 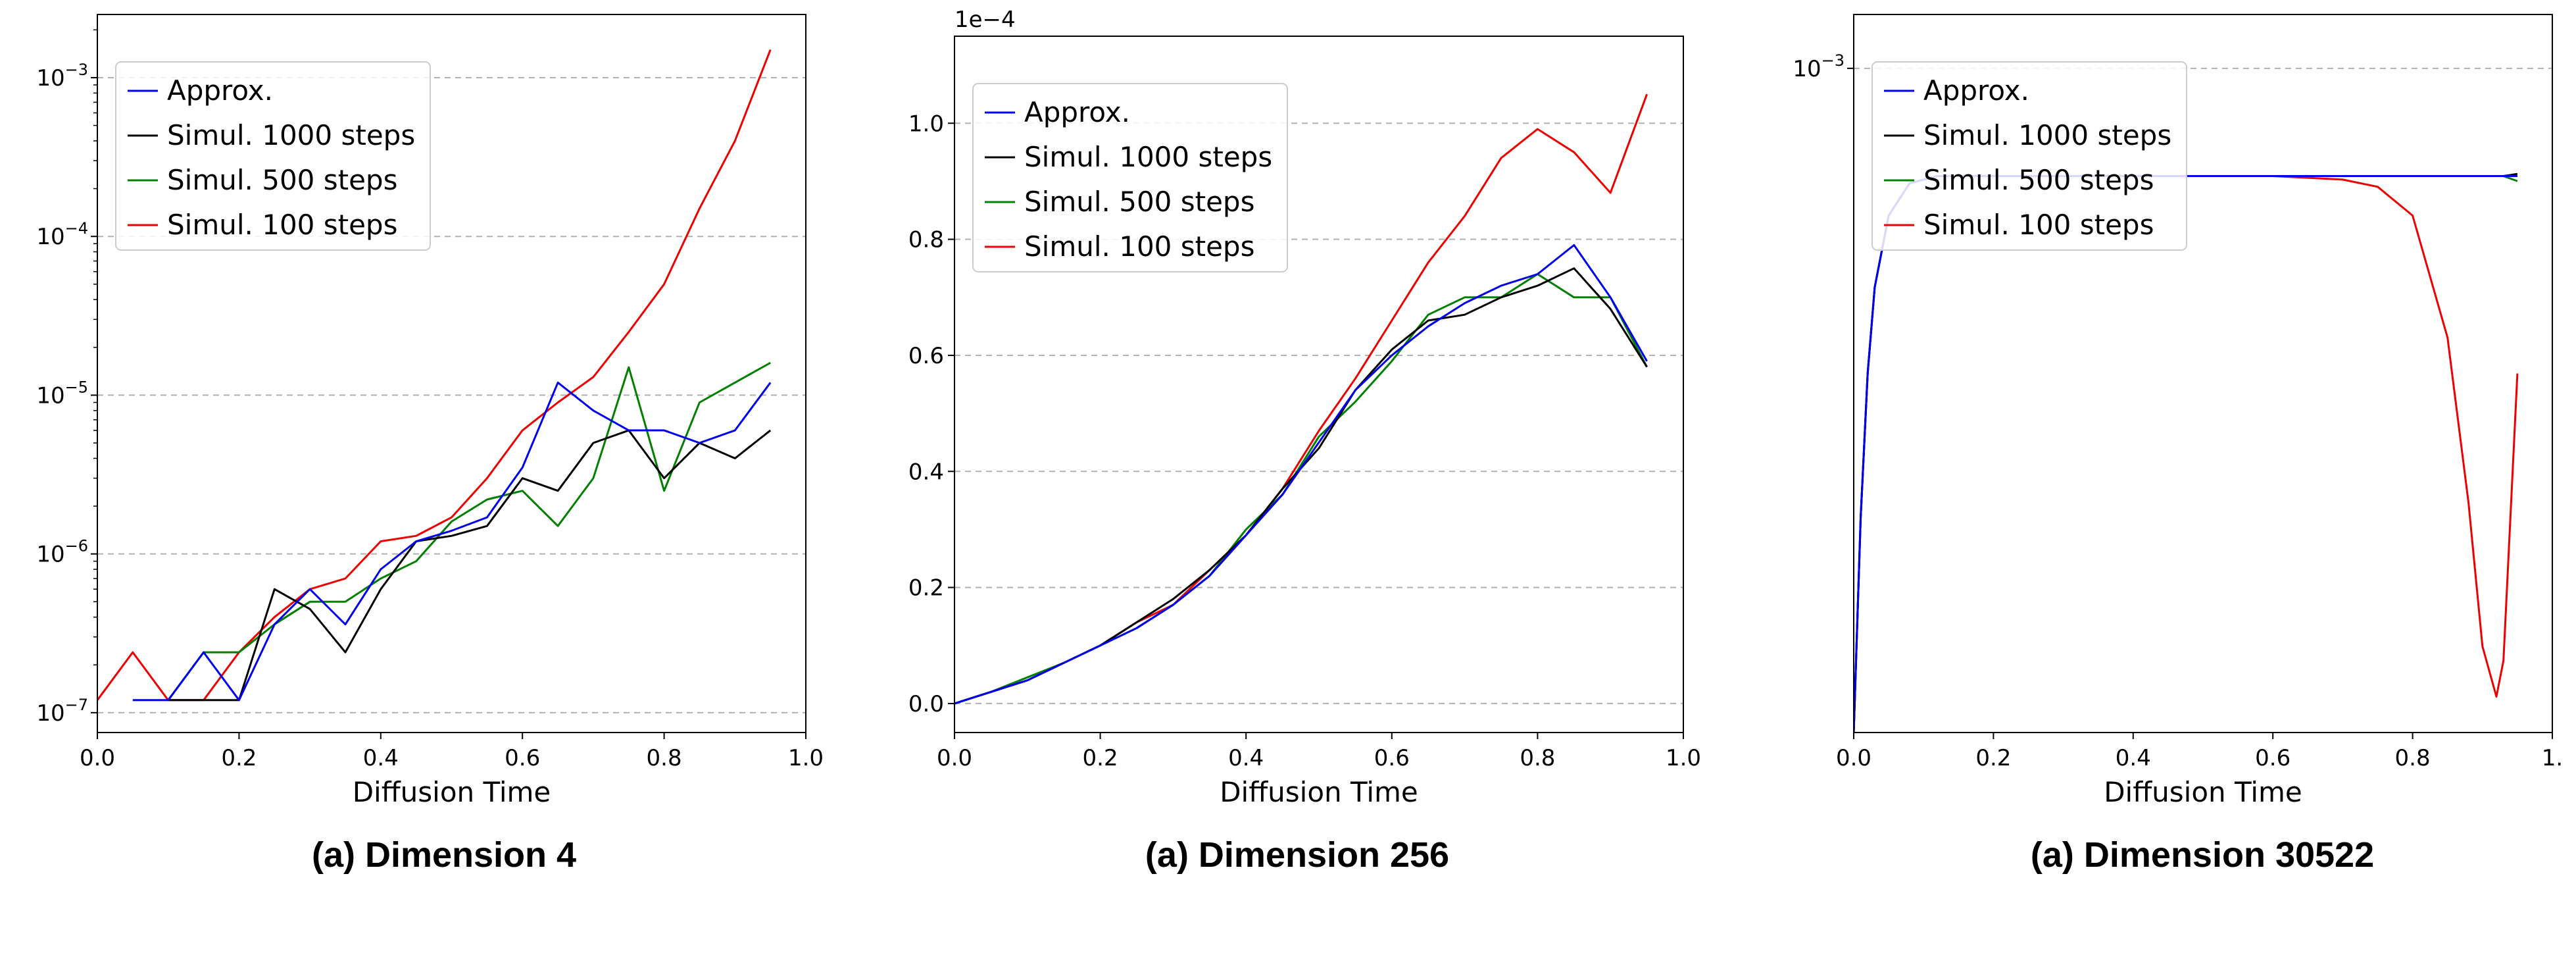 What do you see at coordinates (2552, 758) in the screenshot?
I see `x-tick-label: 1.` at bounding box center [2552, 758].